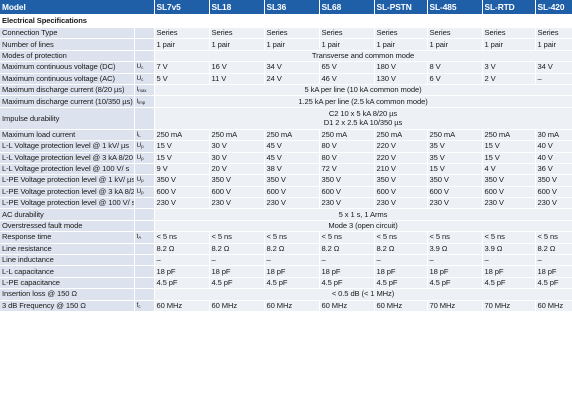  I want to click on parameter-label: AC durability, so click(67, 214).